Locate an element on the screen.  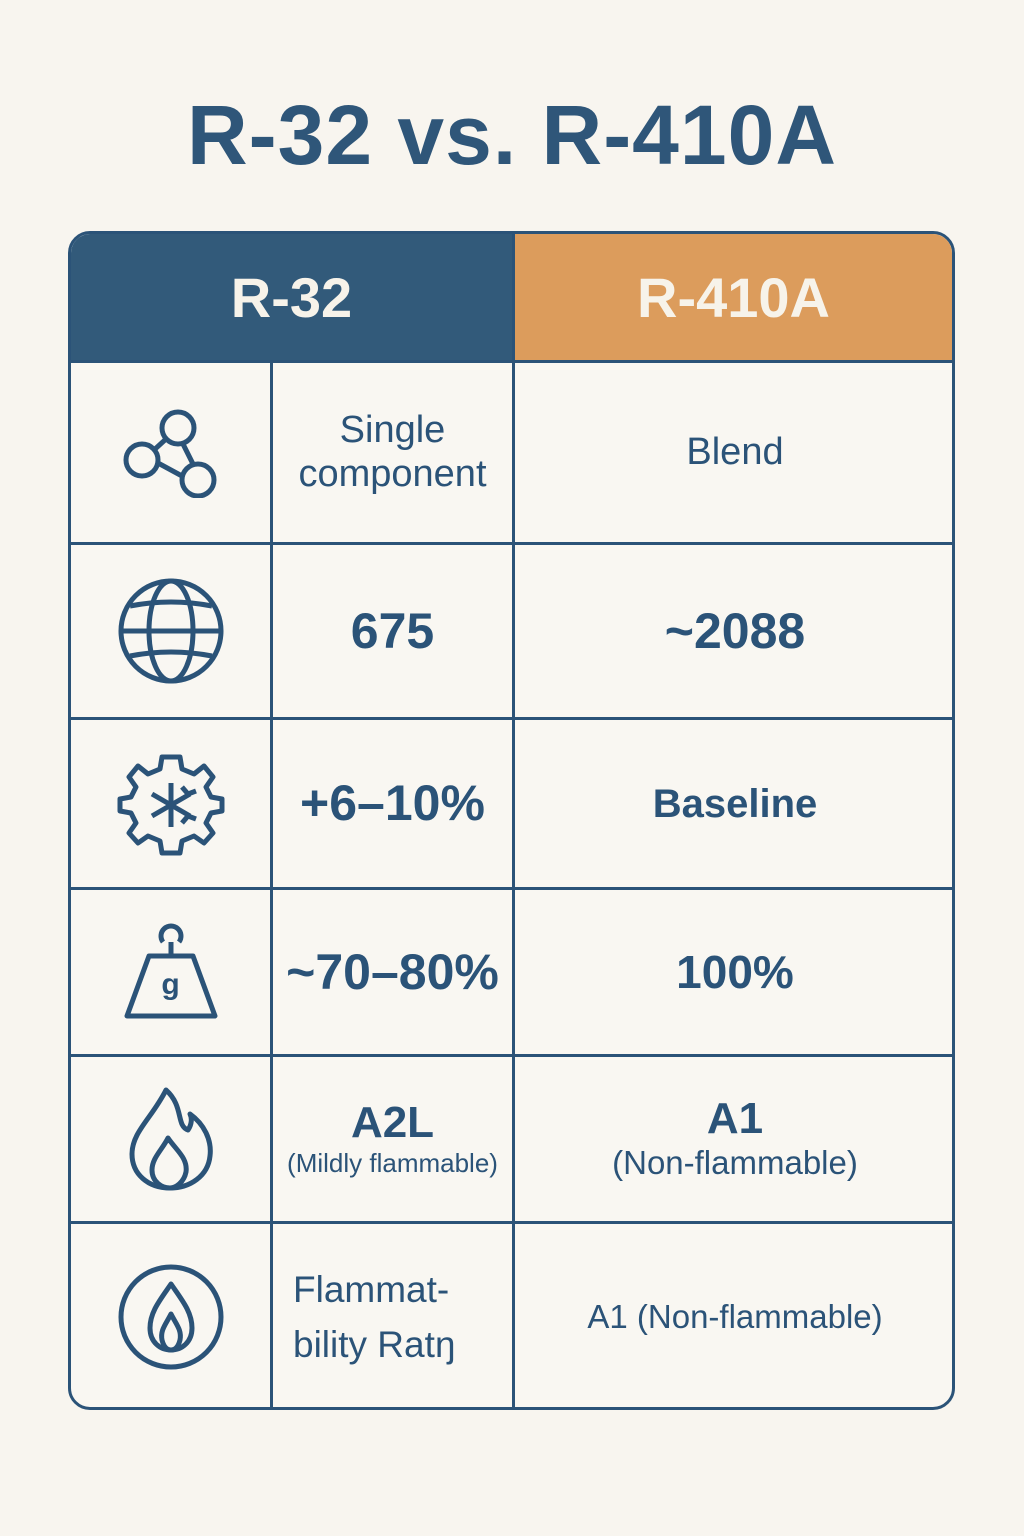
row-2-icon-cell is located at coordinates (170, 631).